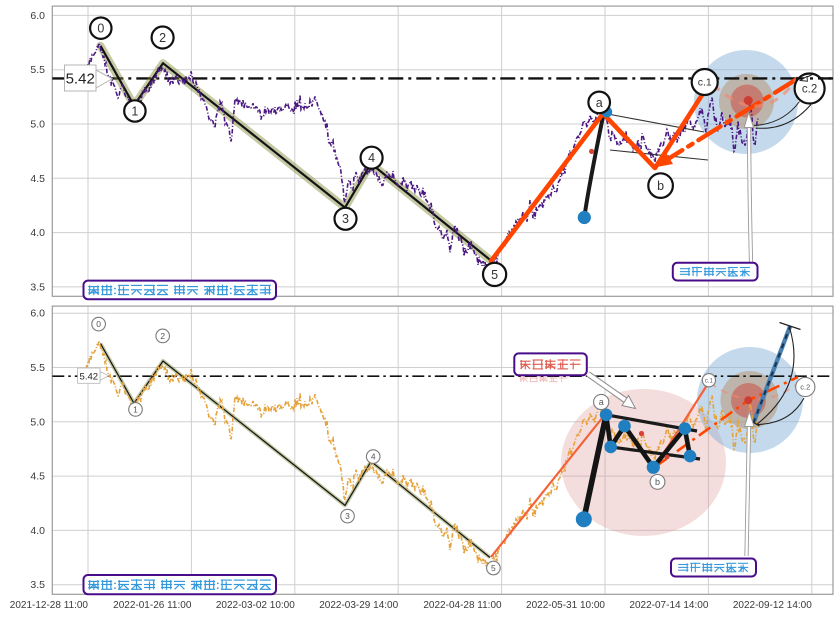 The width and height of the screenshot is (839, 617). What do you see at coordinates (255, 605) in the screenshot?
I see `svg-text: 2022-03-02 10:00` at bounding box center [255, 605].